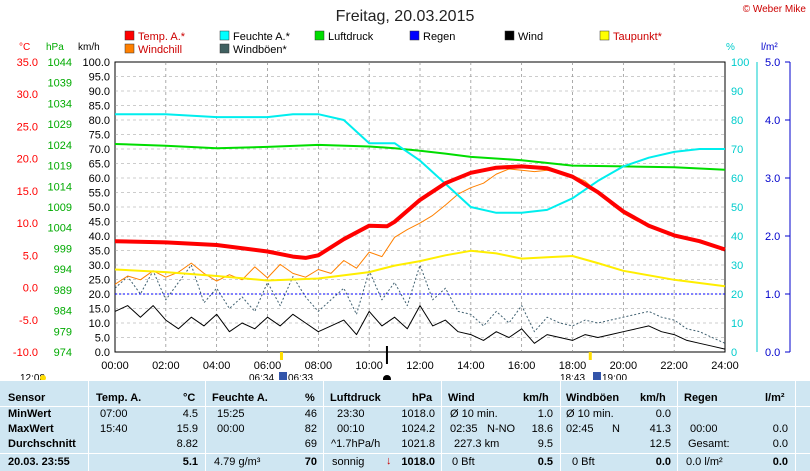 This screenshot has width=810, height=471. I want to click on wind-tick-label: 25.0, so click(99, 281).